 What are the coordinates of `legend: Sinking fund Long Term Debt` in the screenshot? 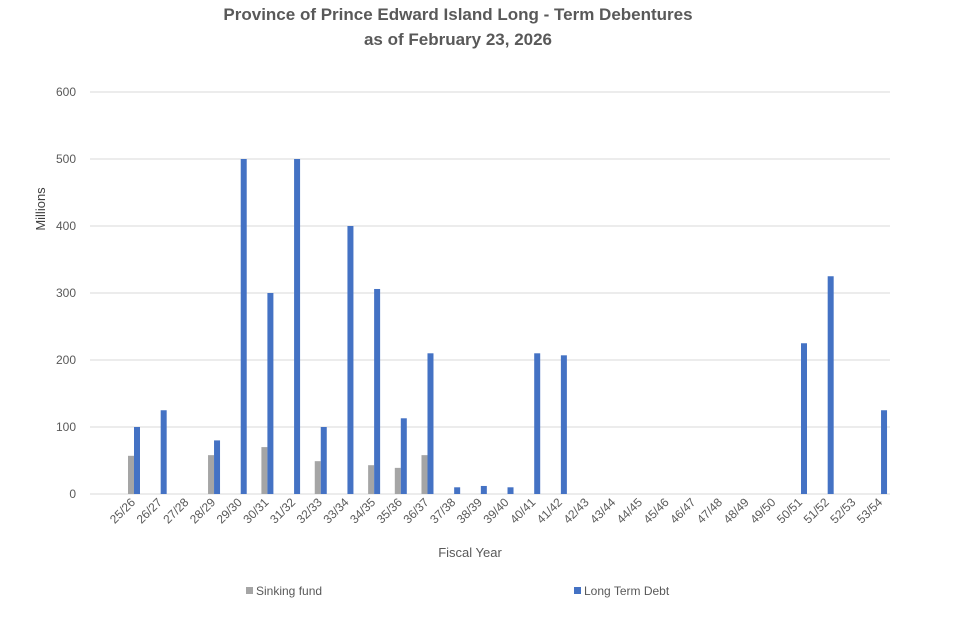 It's located at (458, 591).